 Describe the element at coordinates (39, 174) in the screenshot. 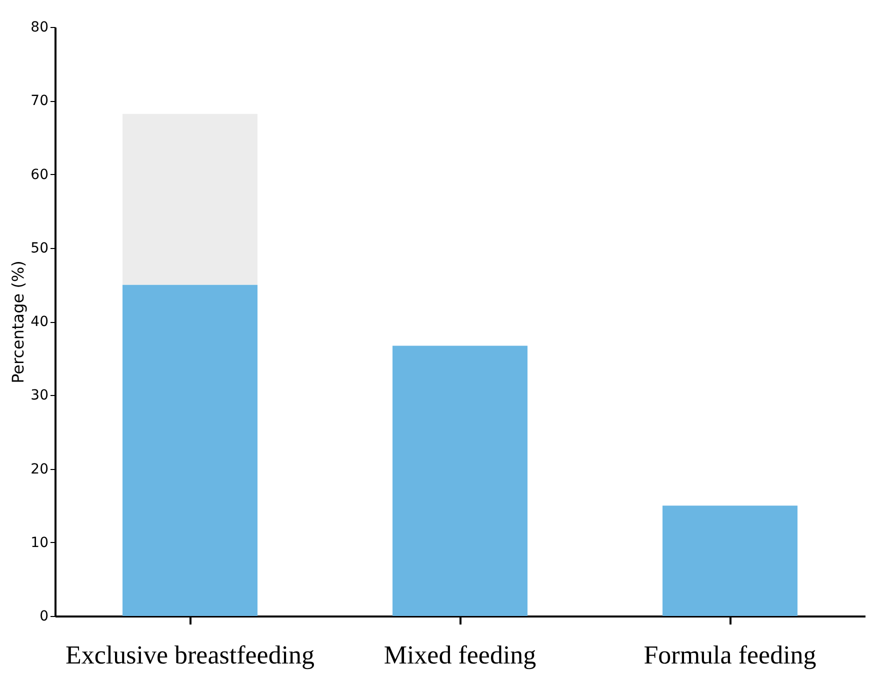

I see `y-tick-label: 60` at that location.